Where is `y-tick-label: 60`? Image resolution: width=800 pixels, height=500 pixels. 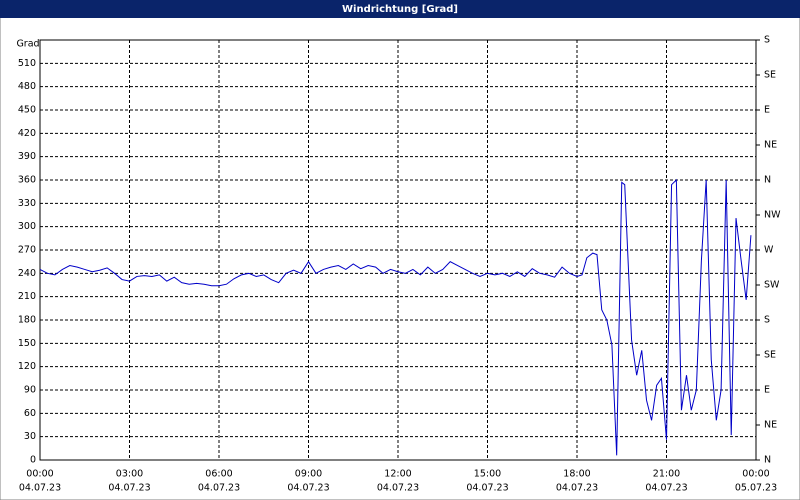
y-tick-label: 60 is located at coordinates (30, 413).